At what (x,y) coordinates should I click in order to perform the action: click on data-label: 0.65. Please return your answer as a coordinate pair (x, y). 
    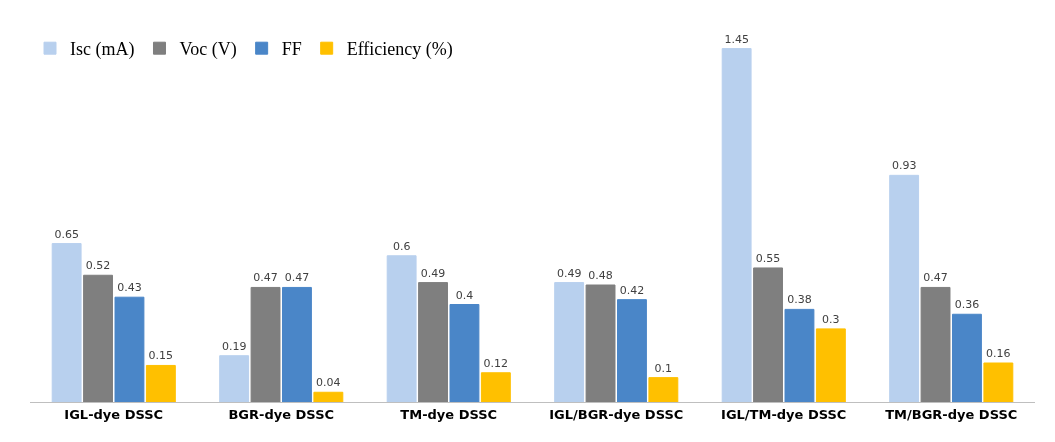
    Looking at the image, I should click on (66, 234).